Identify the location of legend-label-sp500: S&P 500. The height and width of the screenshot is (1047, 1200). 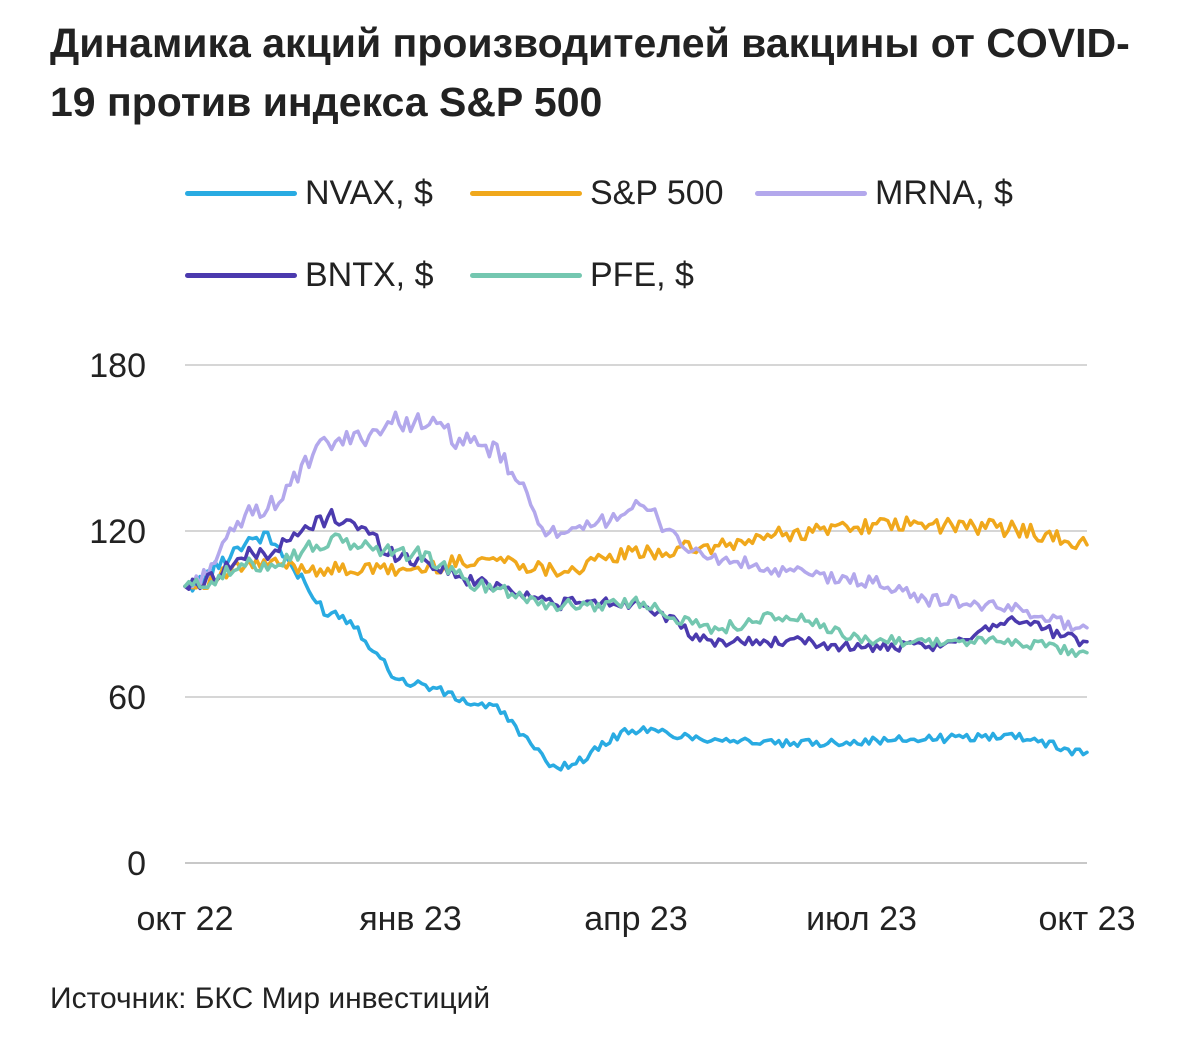
(657, 192).